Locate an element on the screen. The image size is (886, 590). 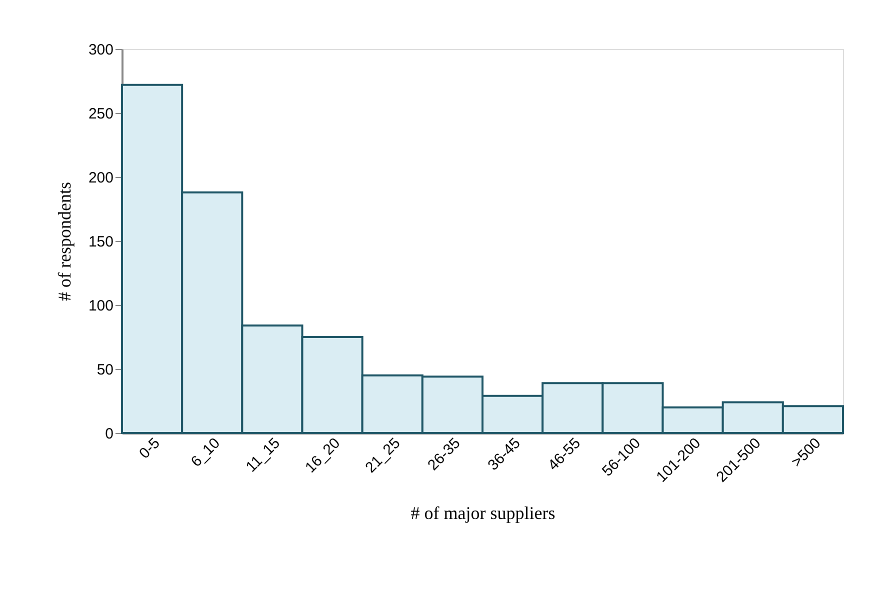
y-tick-label: 250 is located at coordinates (101, 114).